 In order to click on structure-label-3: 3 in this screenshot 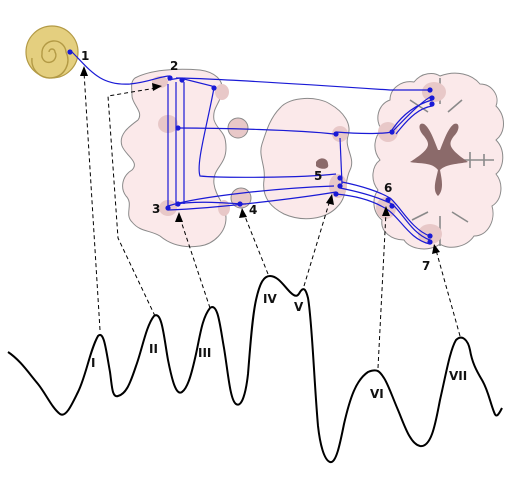, I will do `click(156, 209)`.